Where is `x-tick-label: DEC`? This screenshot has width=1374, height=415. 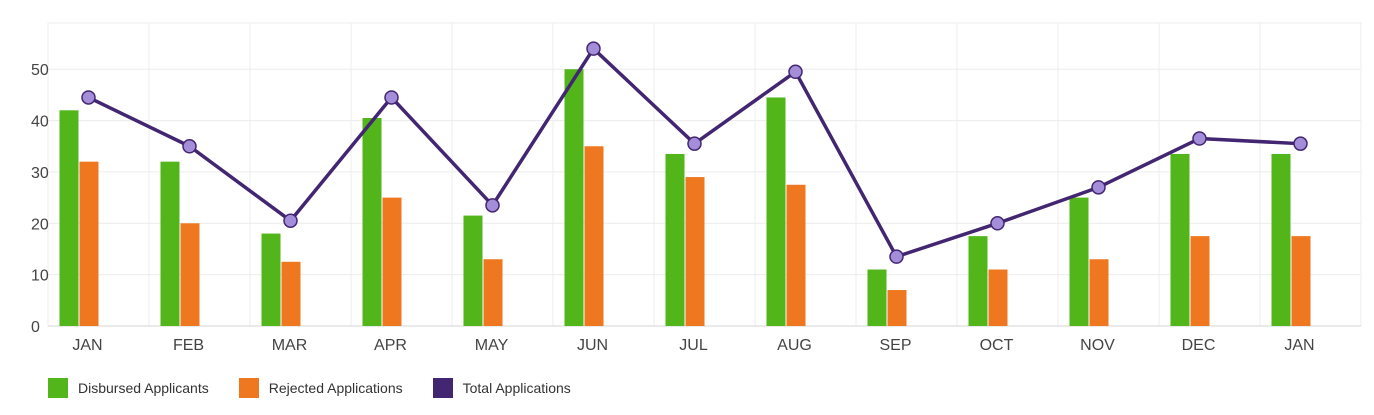 x-tick-label: DEC is located at coordinates (1199, 345).